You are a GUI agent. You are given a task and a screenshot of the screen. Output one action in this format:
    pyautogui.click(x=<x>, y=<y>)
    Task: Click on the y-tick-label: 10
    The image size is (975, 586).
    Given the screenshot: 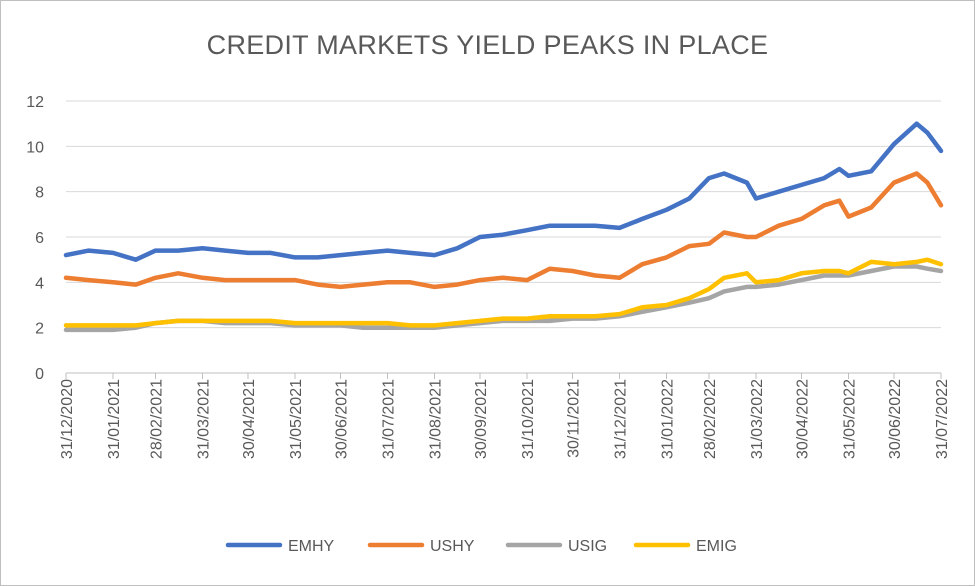 What is the action you would take?
    pyautogui.click(x=35, y=147)
    